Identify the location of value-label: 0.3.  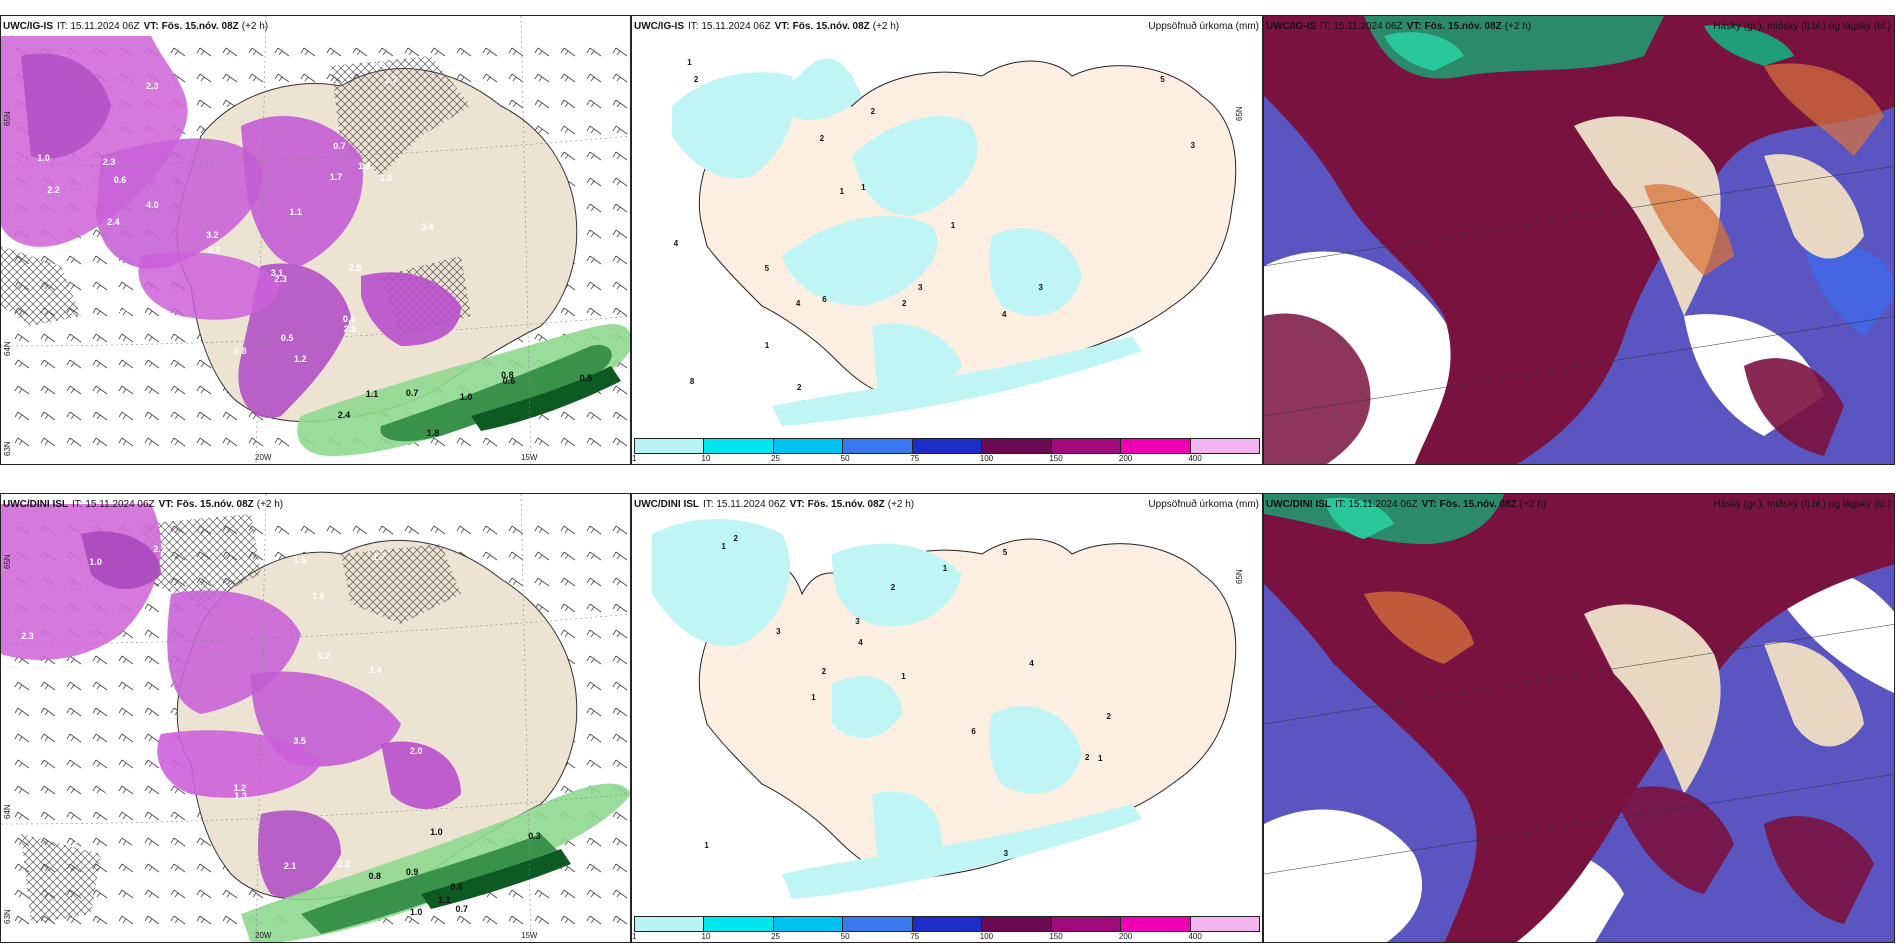
(534, 836).